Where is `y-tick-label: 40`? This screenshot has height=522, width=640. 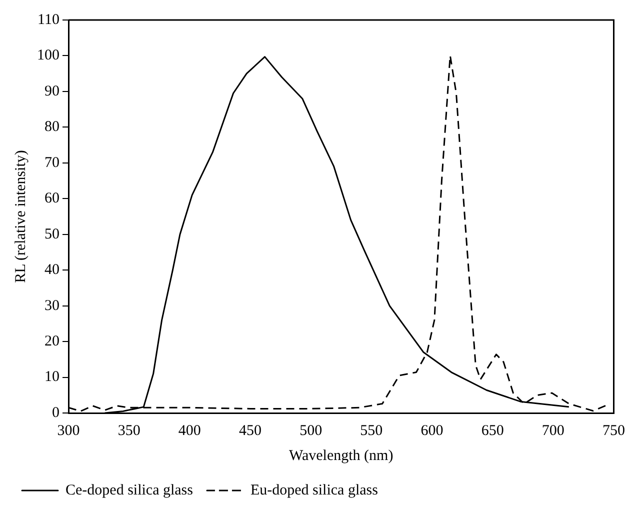
y-tick-label: 40 is located at coordinates (52, 270).